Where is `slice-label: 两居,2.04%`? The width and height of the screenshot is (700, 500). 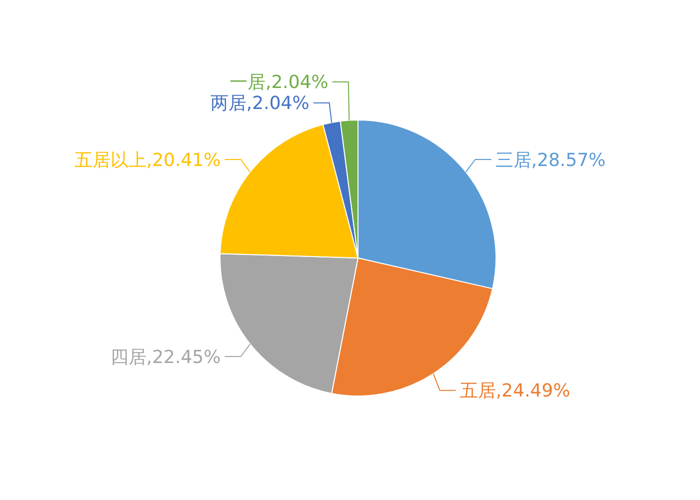
slice-label: 两居,2.04% is located at coordinates (260, 103).